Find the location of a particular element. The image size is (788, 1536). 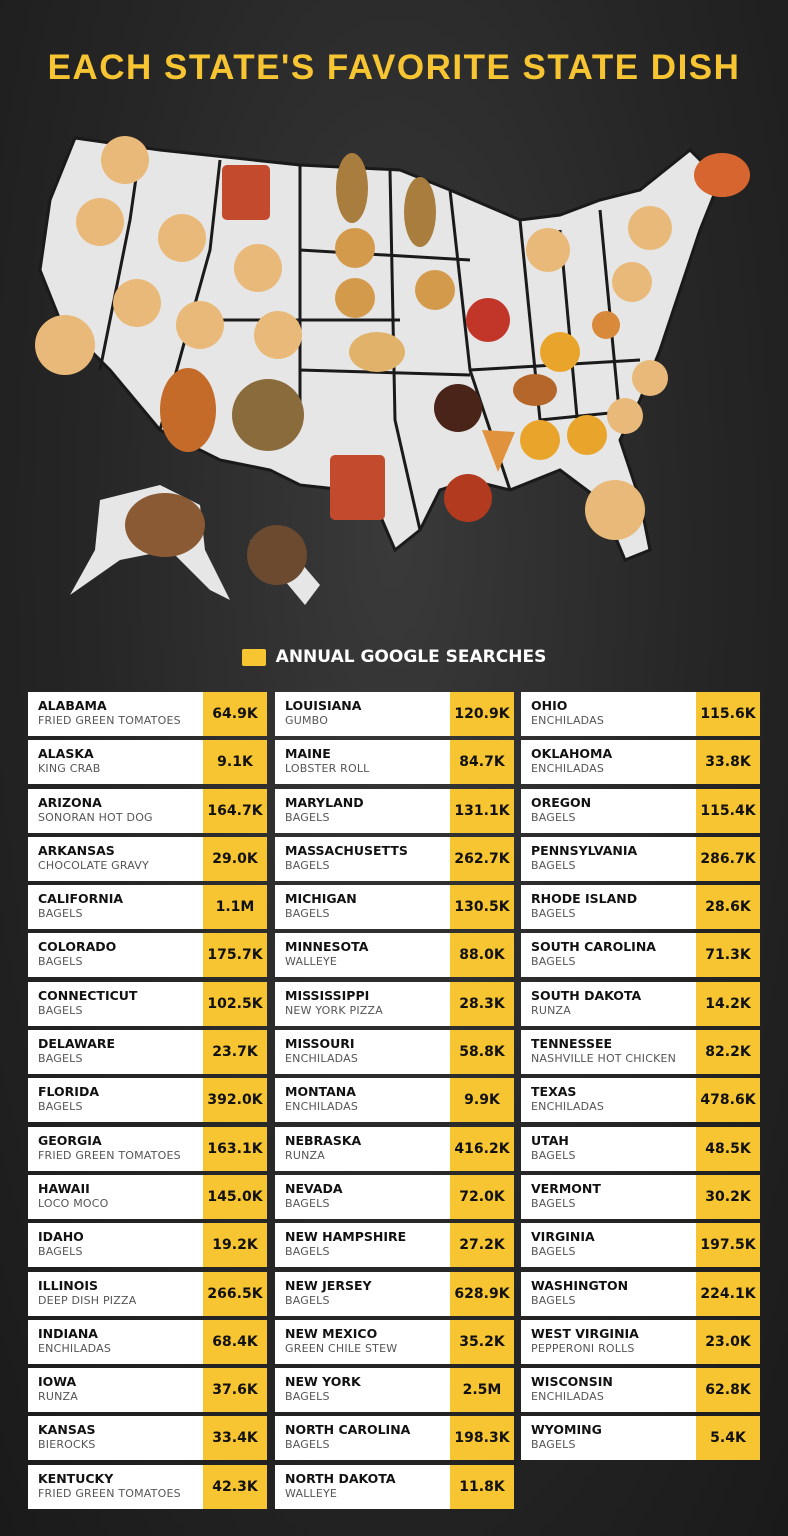

state-name: NORTH DAKOTA is located at coordinates (340, 1478).